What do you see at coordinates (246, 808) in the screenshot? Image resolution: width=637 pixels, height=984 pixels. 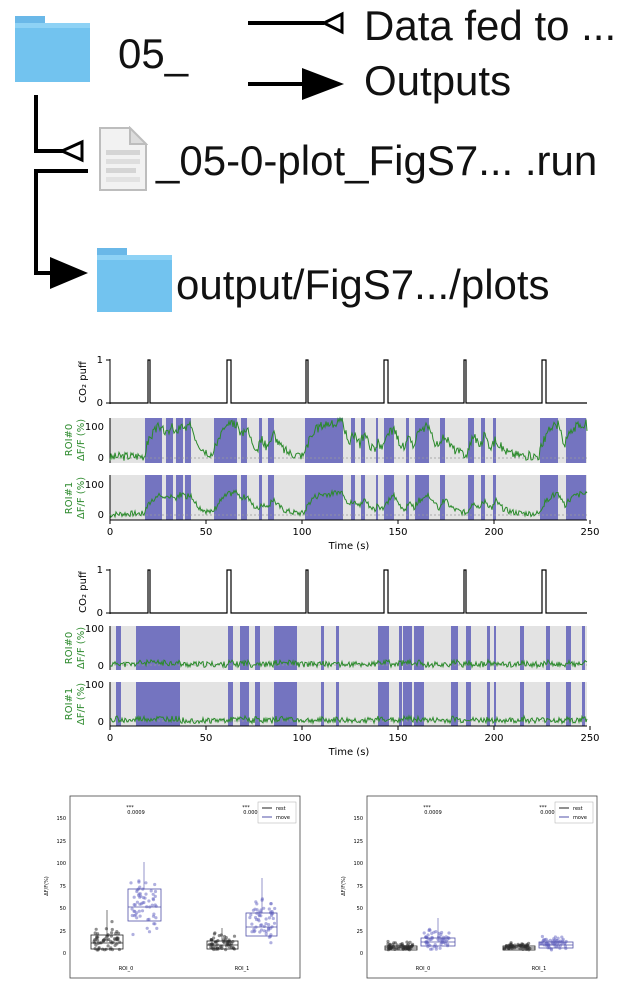 I see `sig-stars: ***` at bounding box center [246, 808].